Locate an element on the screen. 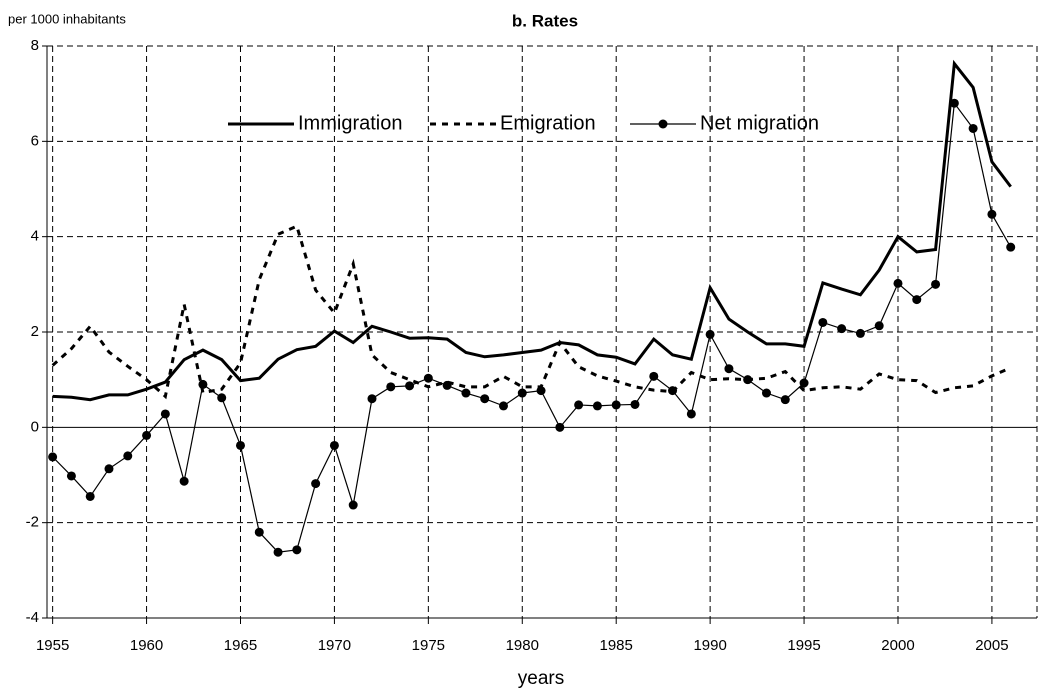 The width and height of the screenshot is (1045, 695). y-tick-label: 4 is located at coordinates (35, 236).